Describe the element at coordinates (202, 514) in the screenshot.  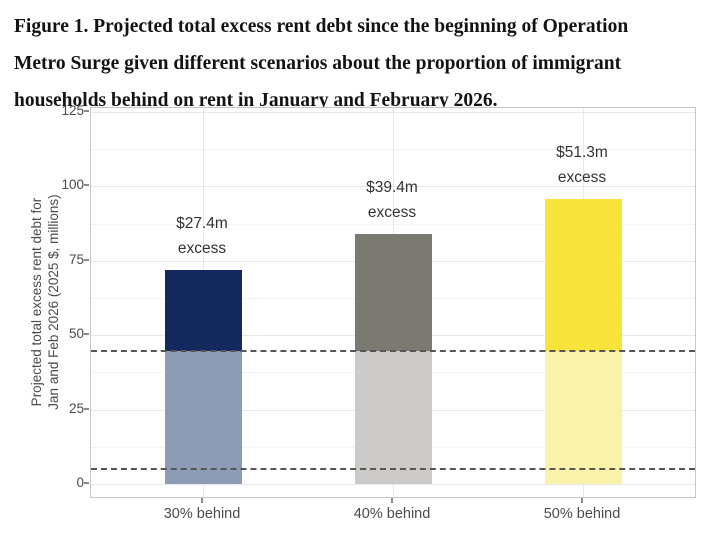
I see `x-tick-label: 30% behind` at that location.